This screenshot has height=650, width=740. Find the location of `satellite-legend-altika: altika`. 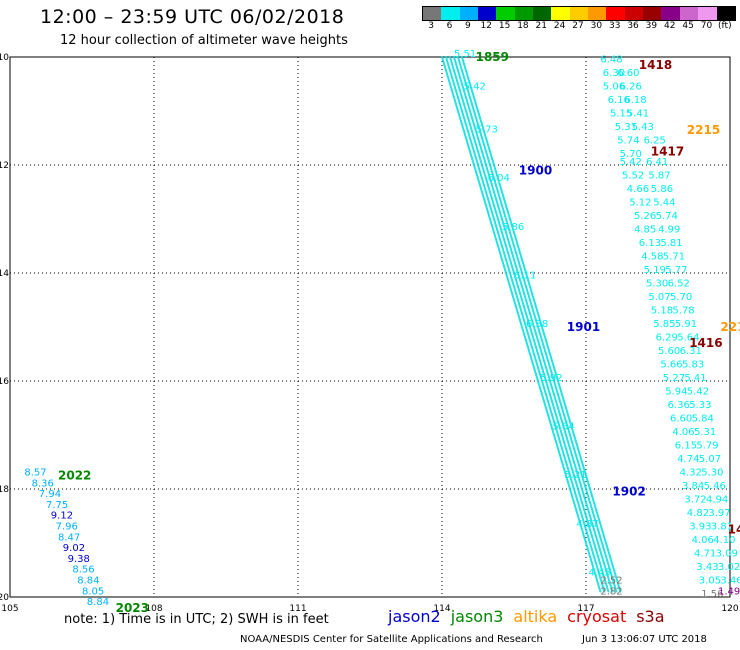

satellite-legend-altika: altika is located at coordinates (535, 616).